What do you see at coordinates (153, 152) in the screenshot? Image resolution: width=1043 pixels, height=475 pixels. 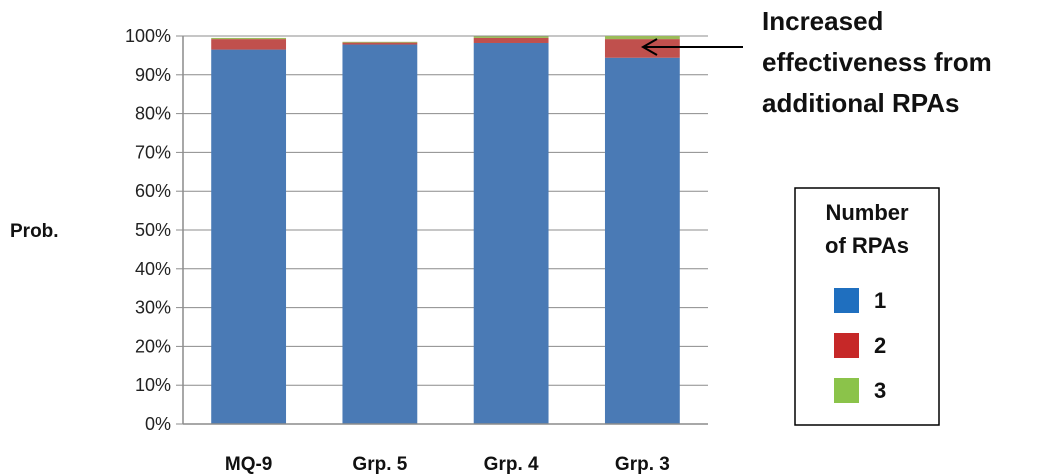 I see `y-tick-label: 70%` at bounding box center [153, 152].